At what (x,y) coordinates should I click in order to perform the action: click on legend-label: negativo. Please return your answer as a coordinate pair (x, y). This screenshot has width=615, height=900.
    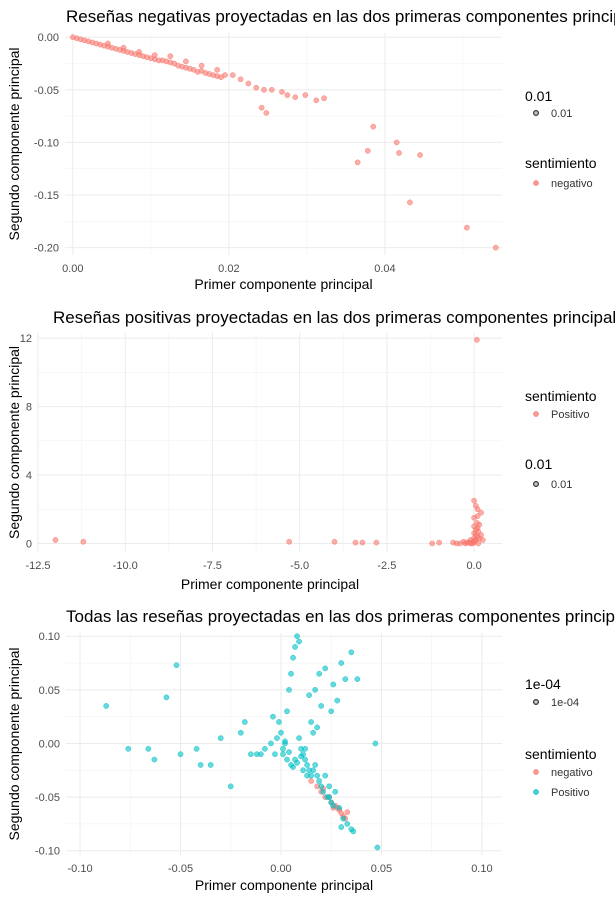
    Looking at the image, I should click on (572, 773).